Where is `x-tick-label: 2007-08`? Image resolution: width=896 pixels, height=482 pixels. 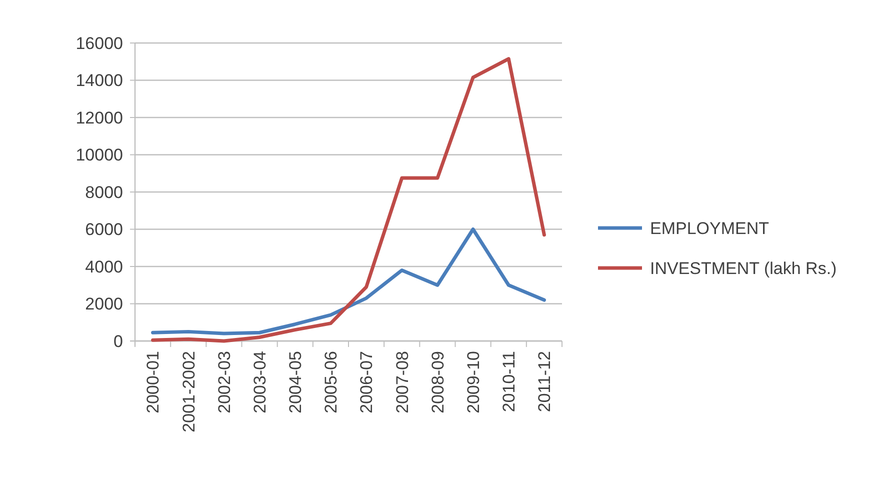
x-tick-label: 2007-08 is located at coordinates (402, 382).